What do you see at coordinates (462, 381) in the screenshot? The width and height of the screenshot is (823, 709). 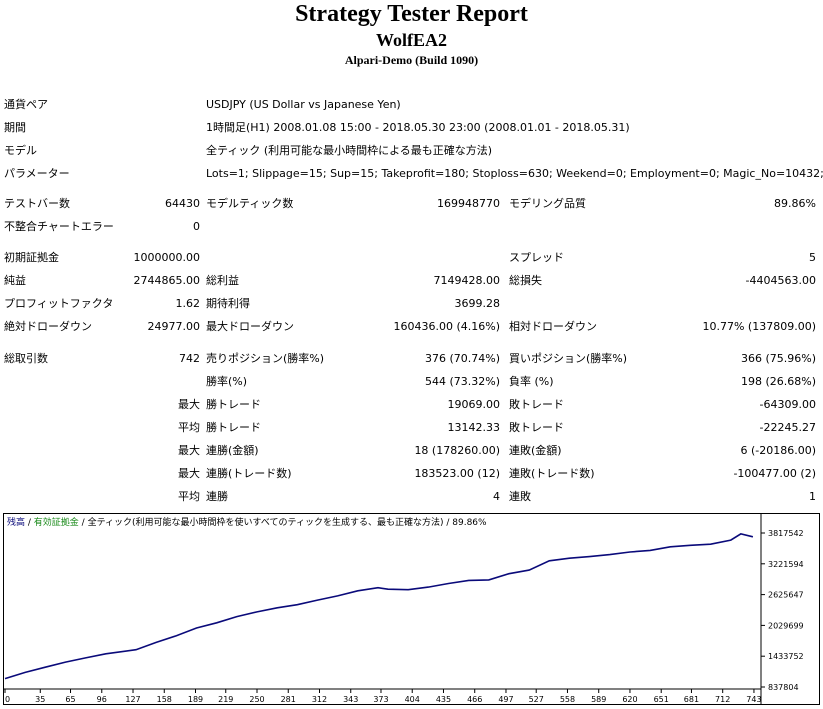 I see `profit-trades-value: 544 (73.32%)` at bounding box center [462, 381].